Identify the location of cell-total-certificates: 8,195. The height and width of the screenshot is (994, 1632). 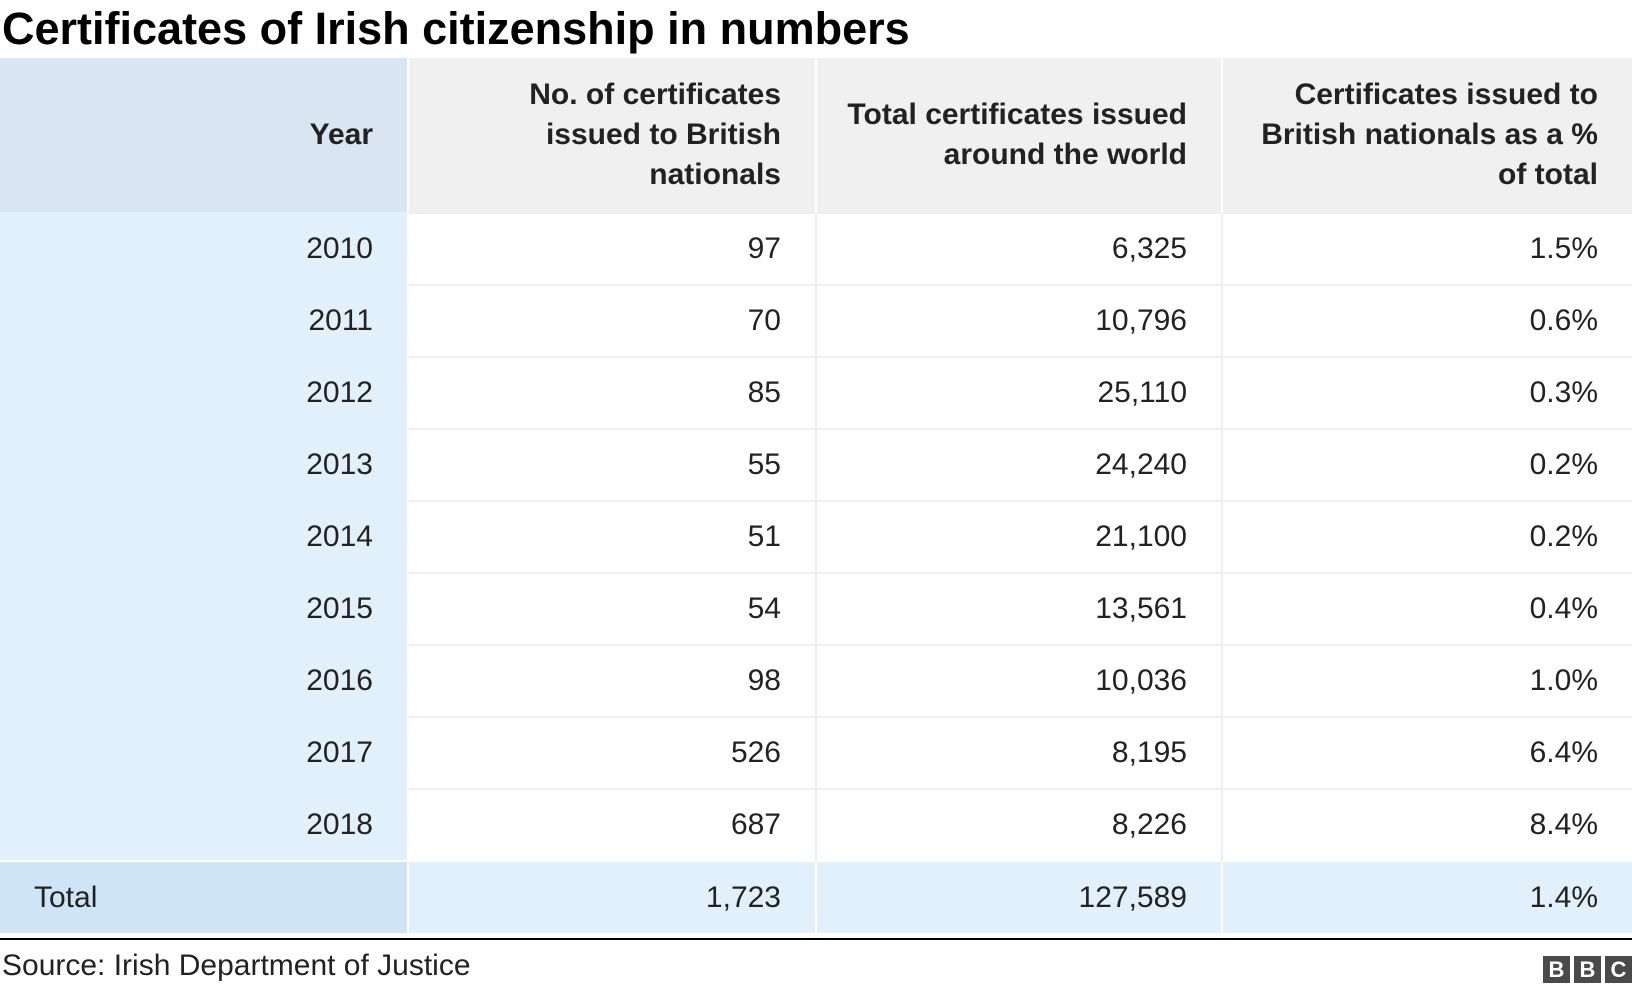
(1019, 752).